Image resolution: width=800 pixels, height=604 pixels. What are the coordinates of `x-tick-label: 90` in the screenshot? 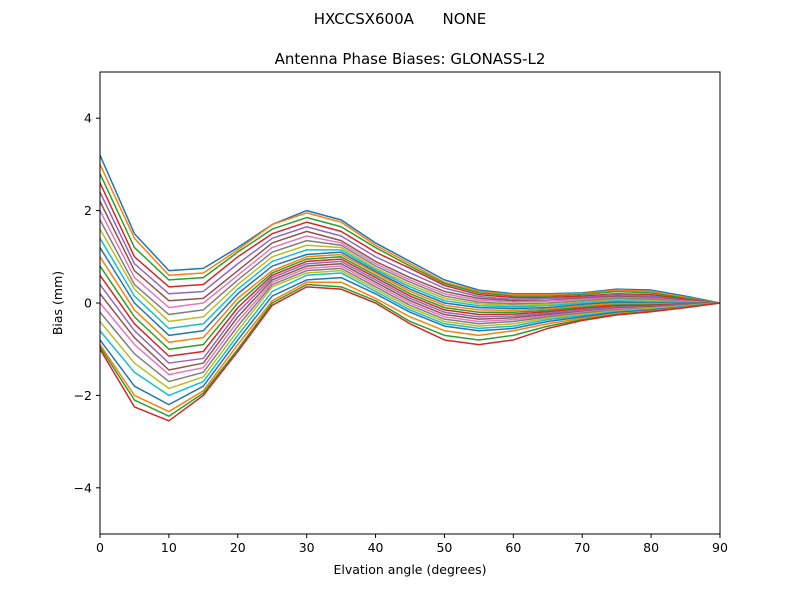 It's located at (720, 547).